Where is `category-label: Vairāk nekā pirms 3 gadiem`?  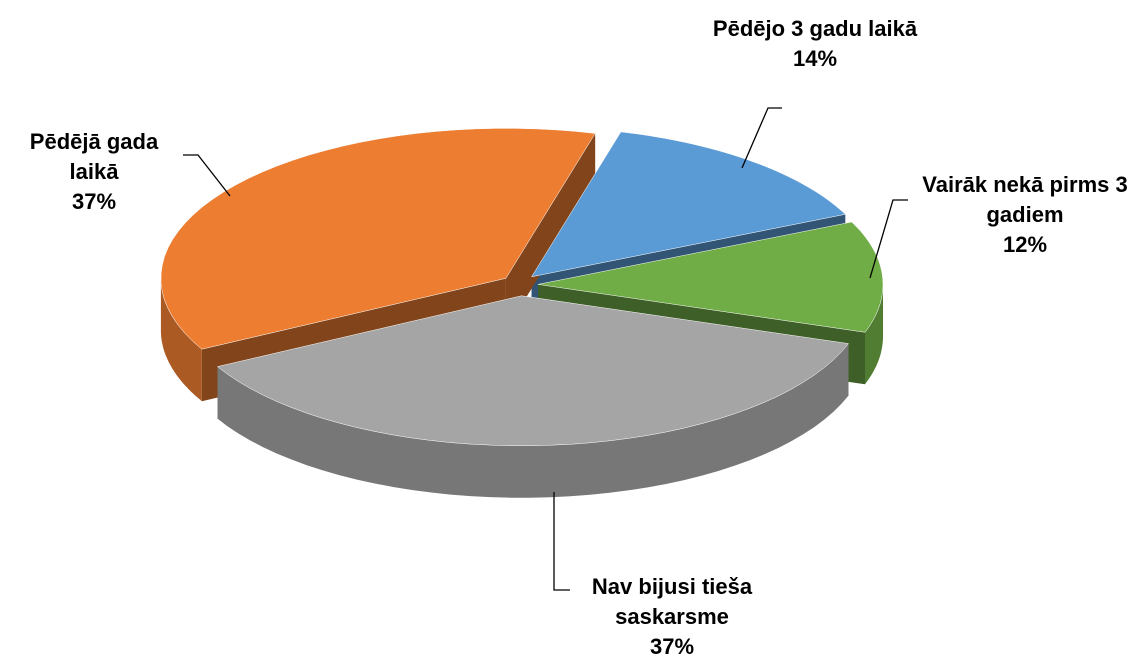 category-label: Vairāk nekā pirms 3 gadiem is located at coordinates (1025, 199).